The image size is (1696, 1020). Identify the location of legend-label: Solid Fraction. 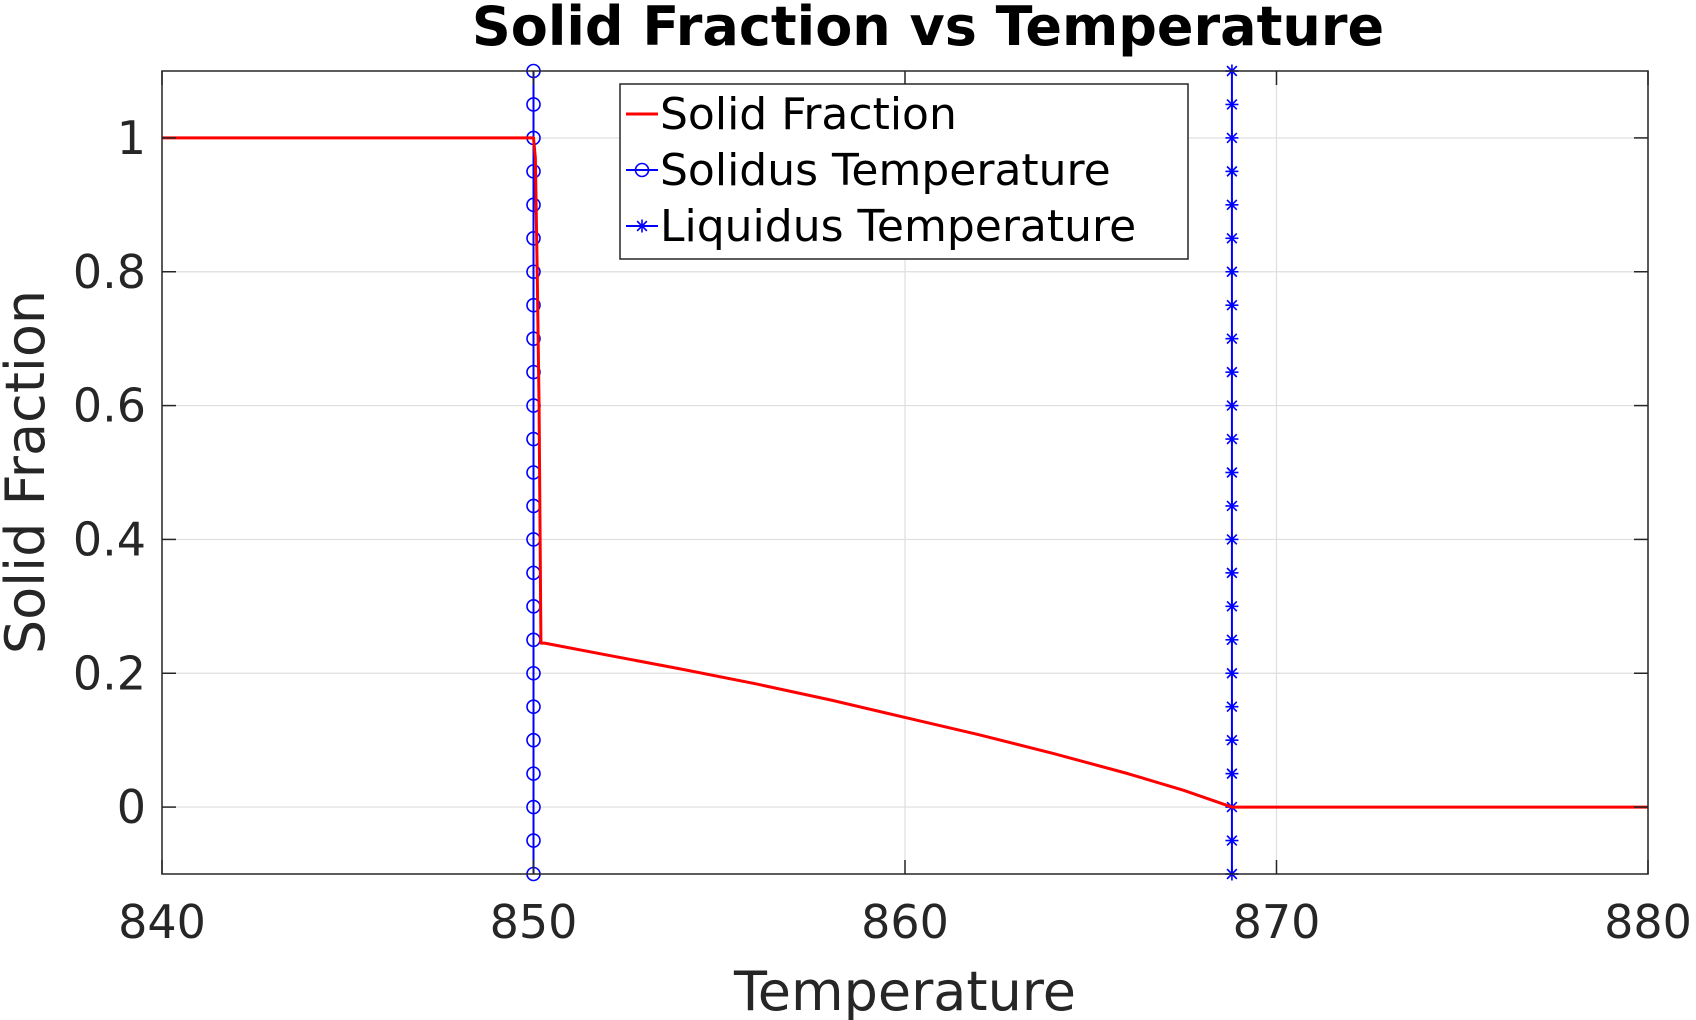
(808, 114).